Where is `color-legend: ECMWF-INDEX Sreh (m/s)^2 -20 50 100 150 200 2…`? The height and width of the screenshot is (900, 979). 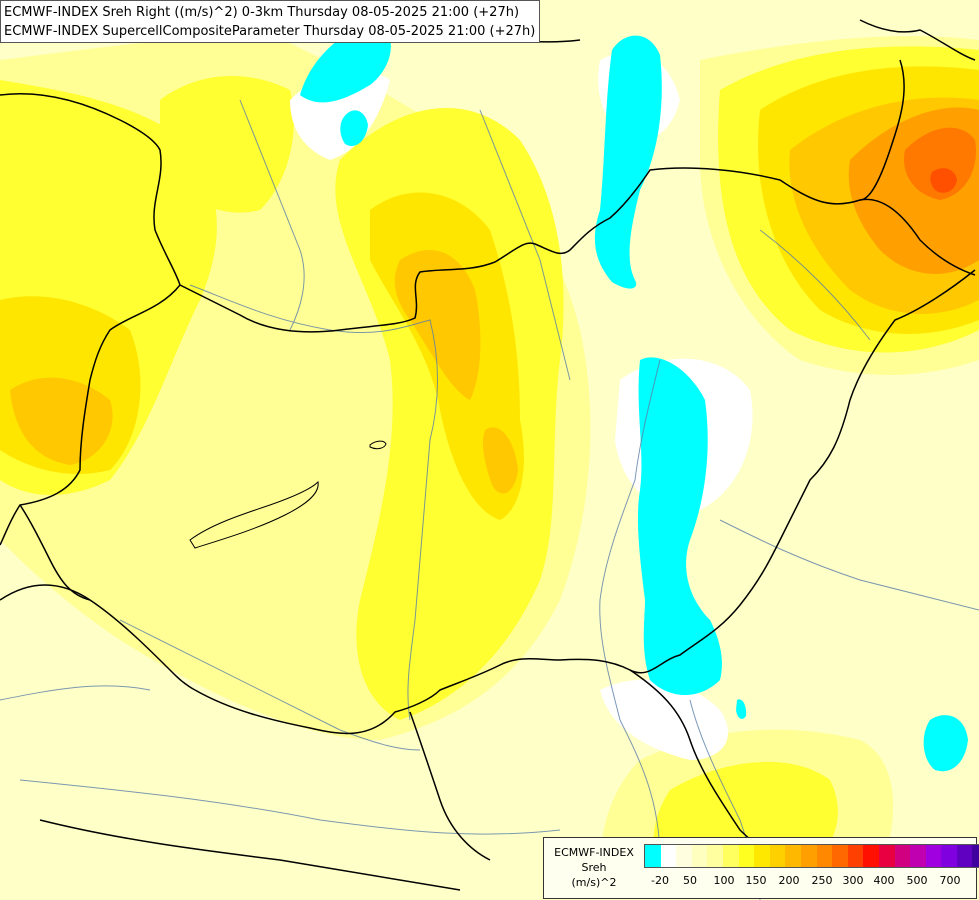 color-legend: ECMWF-INDEX Sreh (m/s)^2 -20 50 100 150 200 2… is located at coordinates (761, 868).